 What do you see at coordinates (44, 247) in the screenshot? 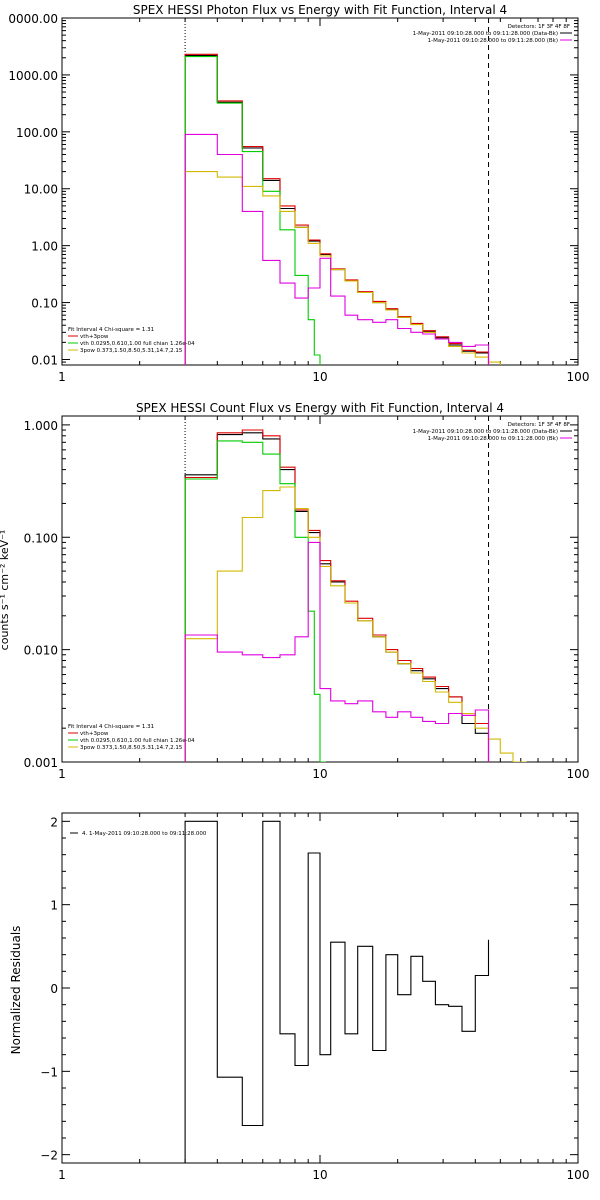
I see `y-tick-label: 1.00` at bounding box center [44, 247].